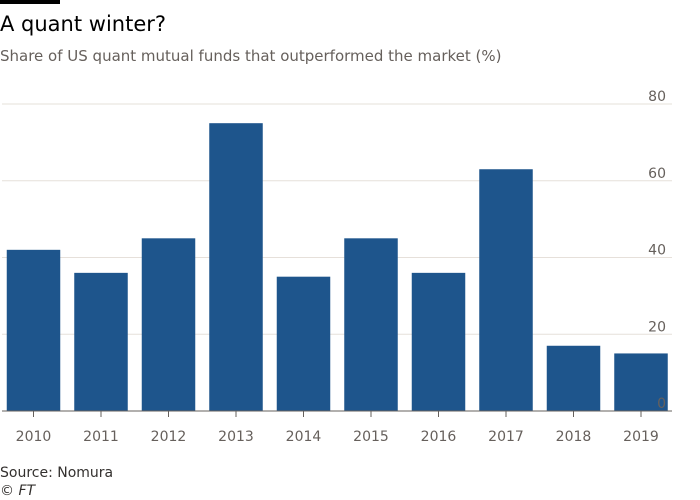 Image resolution: width=700 pixels, height=500 pixels. I want to click on copyright-note: © FT, so click(18, 491).